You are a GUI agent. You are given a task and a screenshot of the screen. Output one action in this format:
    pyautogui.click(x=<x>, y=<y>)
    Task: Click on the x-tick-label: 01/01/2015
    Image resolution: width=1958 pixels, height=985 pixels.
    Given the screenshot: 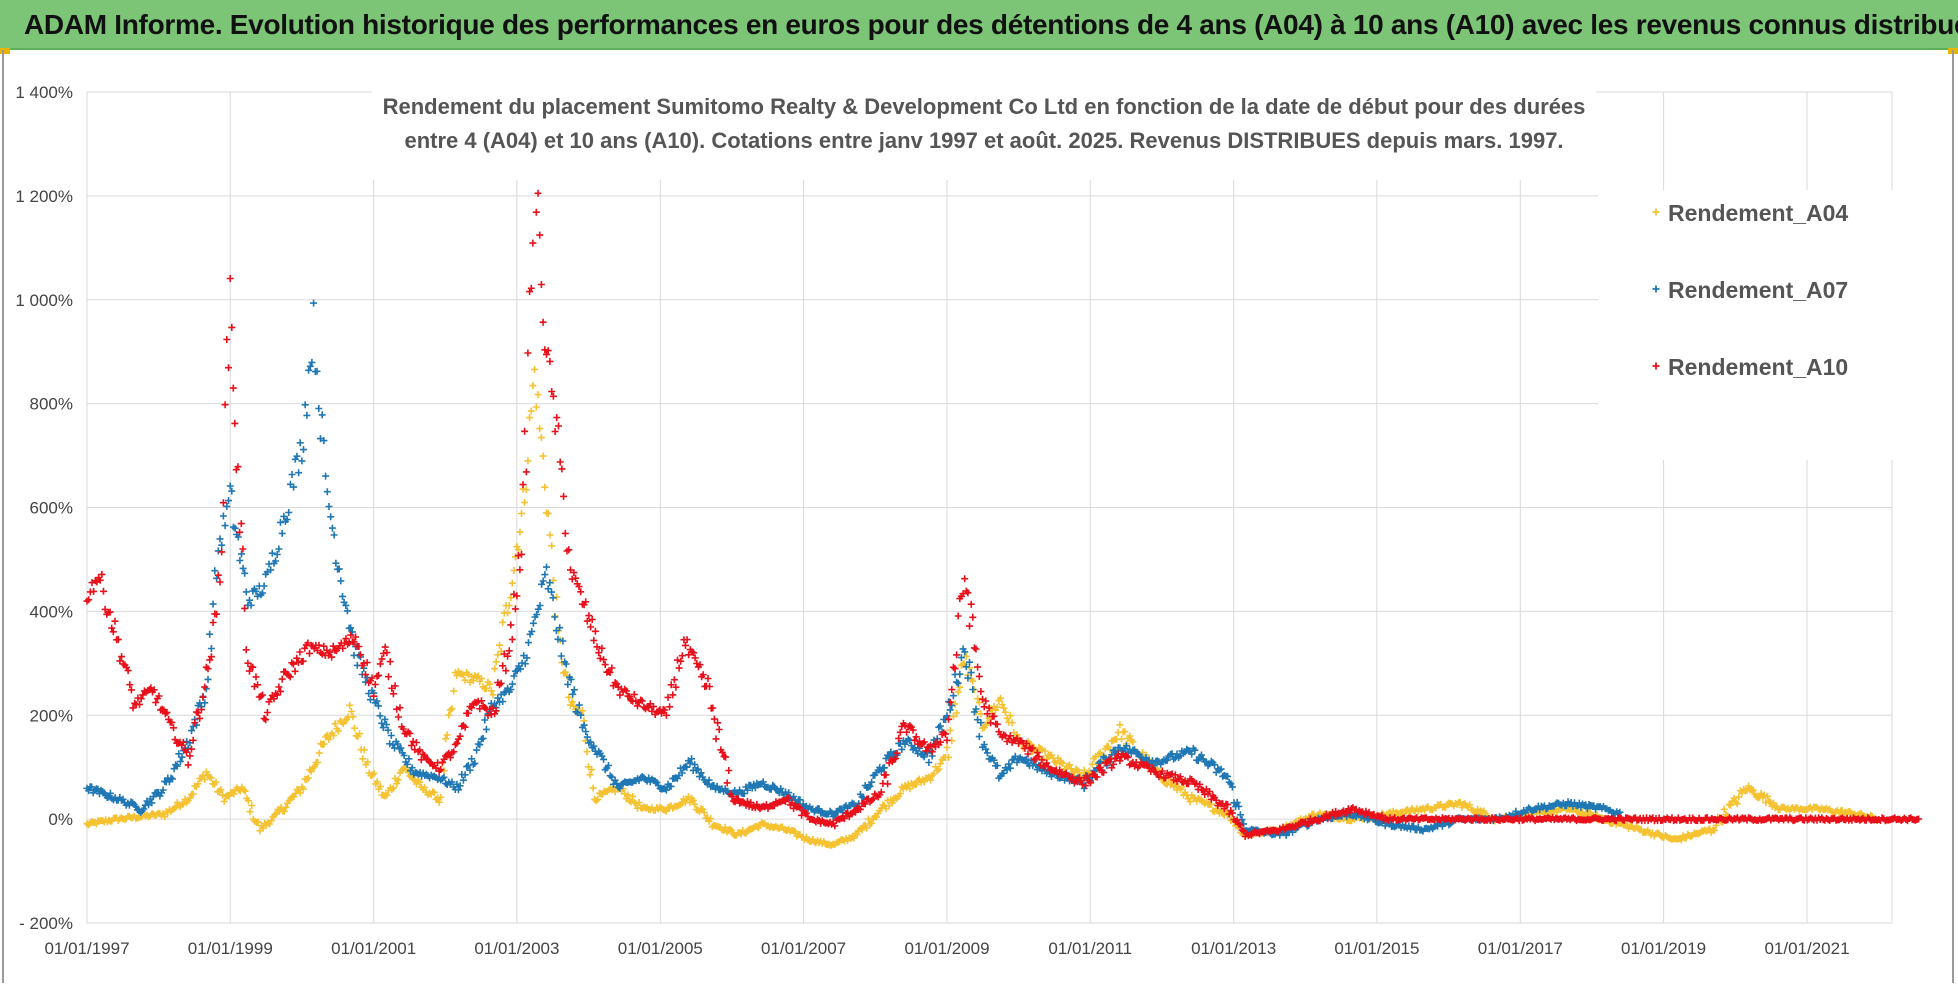 What is the action you would take?
    pyautogui.click(x=1376, y=948)
    